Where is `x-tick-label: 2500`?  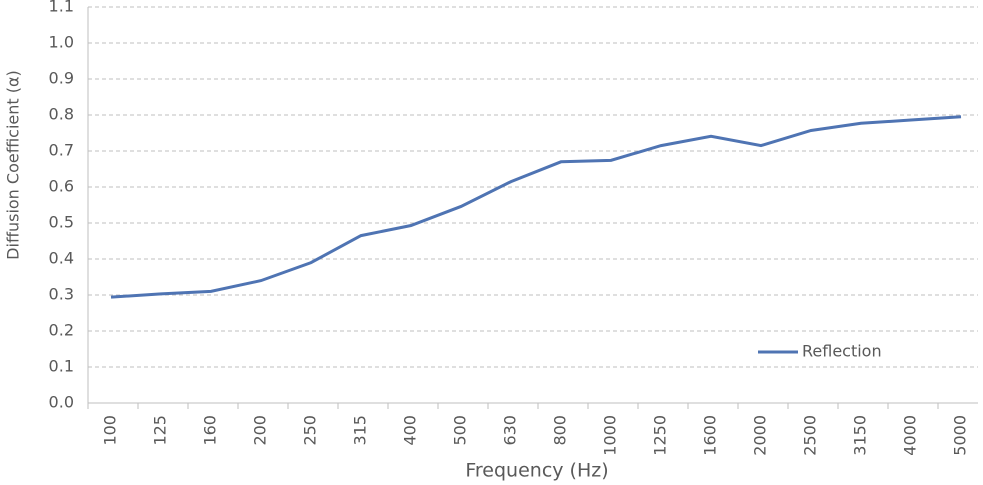 x-tick-label: 2500 is located at coordinates (810, 435).